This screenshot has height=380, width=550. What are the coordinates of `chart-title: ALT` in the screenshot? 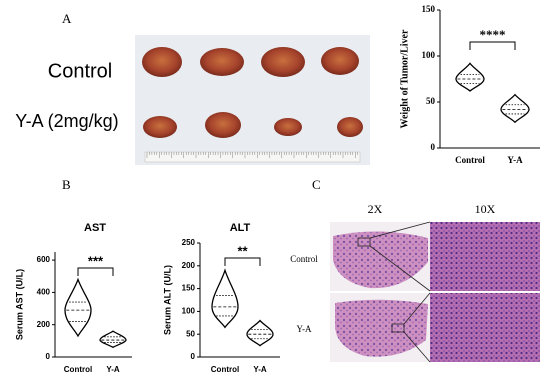 It's located at (240, 228).